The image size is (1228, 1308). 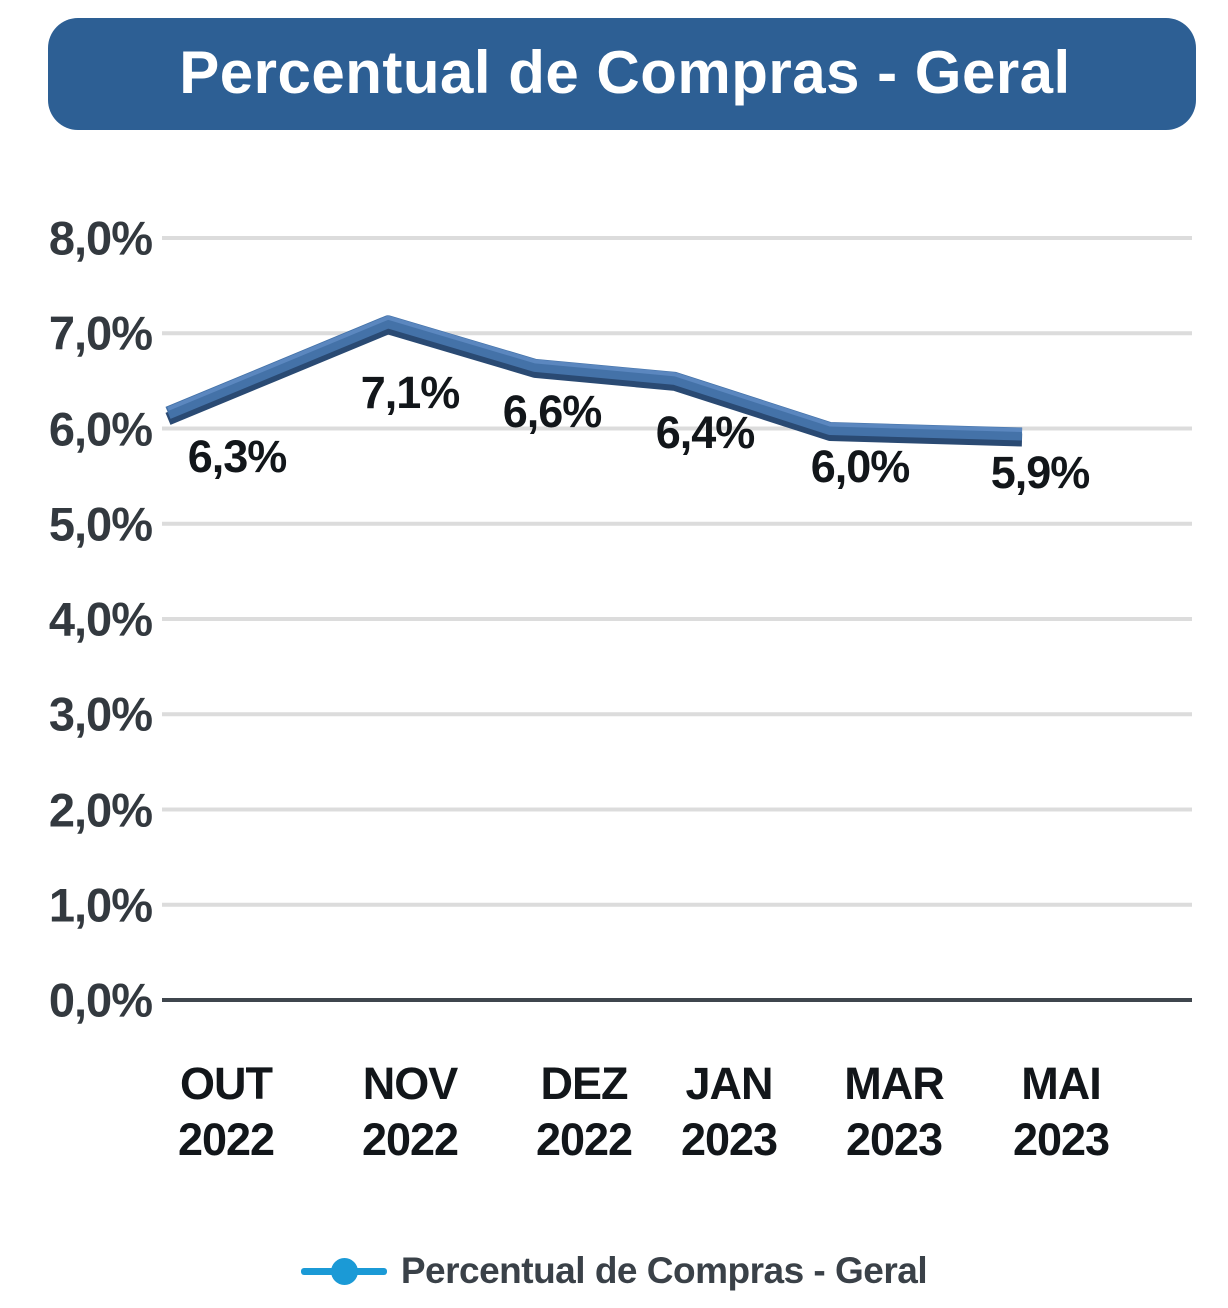 What do you see at coordinates (100, 905) in the screenshot?
I see `y-tick-label: 1,0%` at bounding box center [100, 905].